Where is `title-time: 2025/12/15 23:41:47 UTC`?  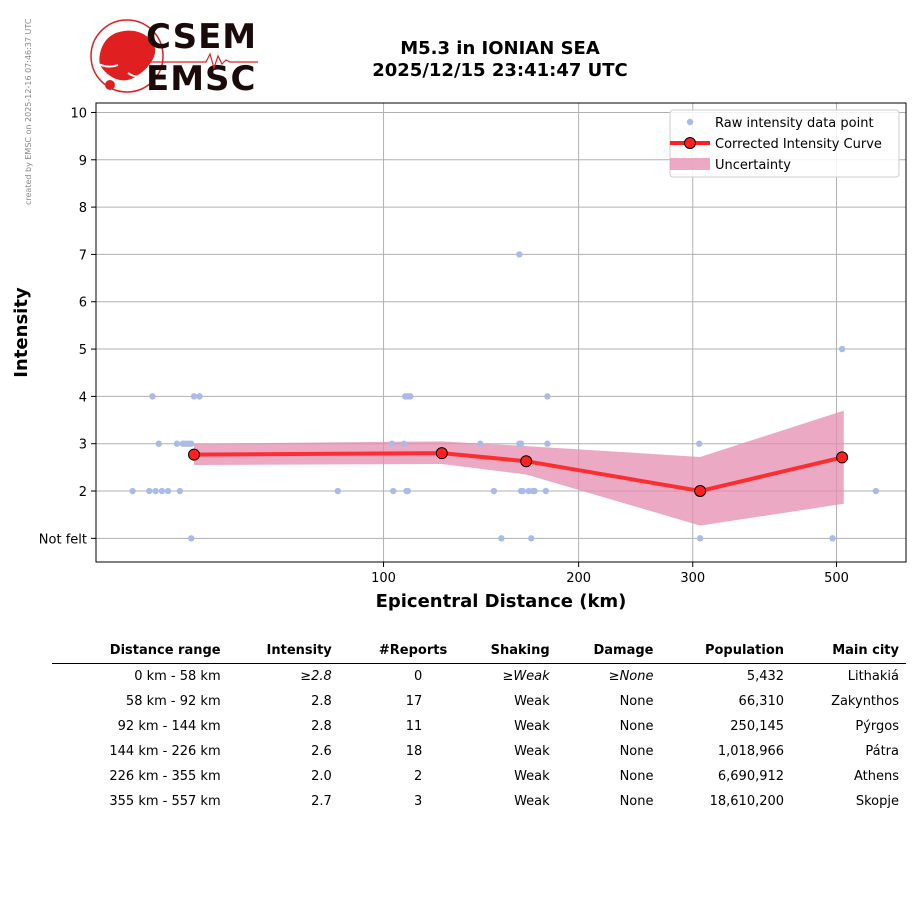
title-time: 2025/12/15 23:41:47 UTC is located at coordinates (500, 70).